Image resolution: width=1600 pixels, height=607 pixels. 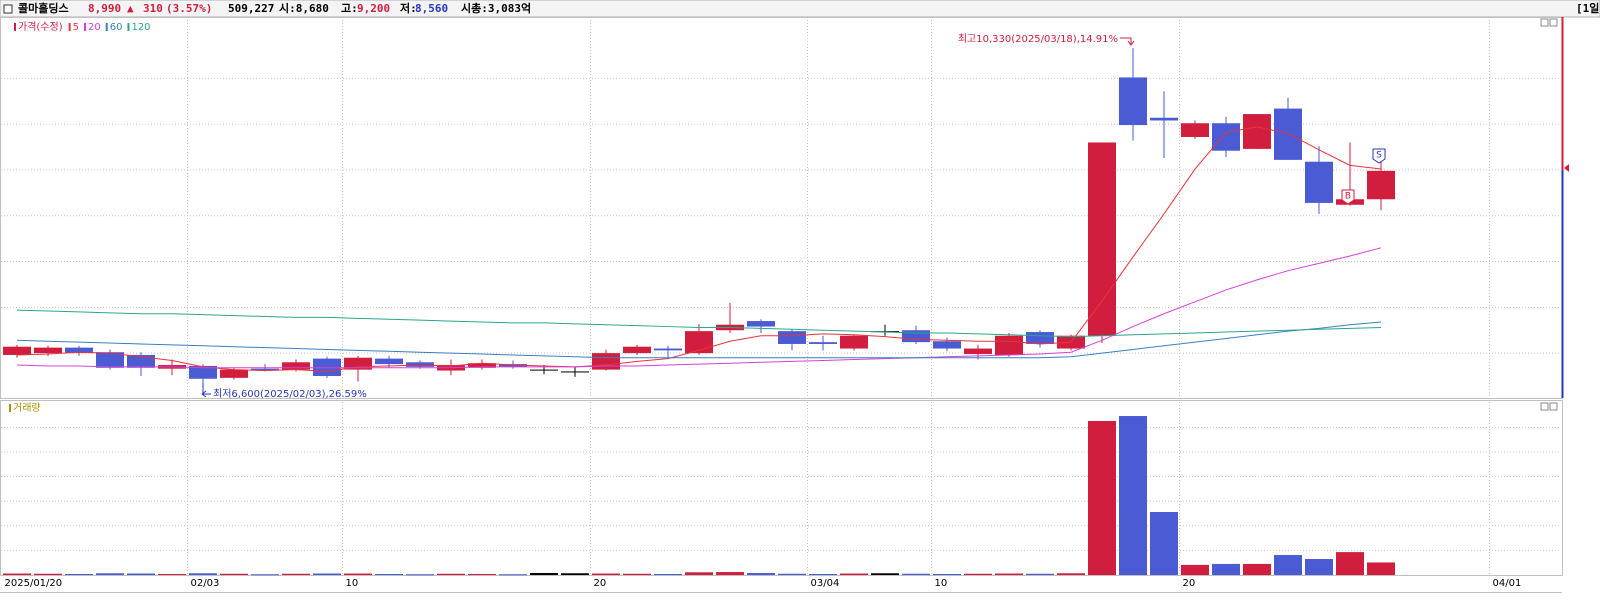 I want to click on sell-signal-label: S, so click(x=1379, y=156).